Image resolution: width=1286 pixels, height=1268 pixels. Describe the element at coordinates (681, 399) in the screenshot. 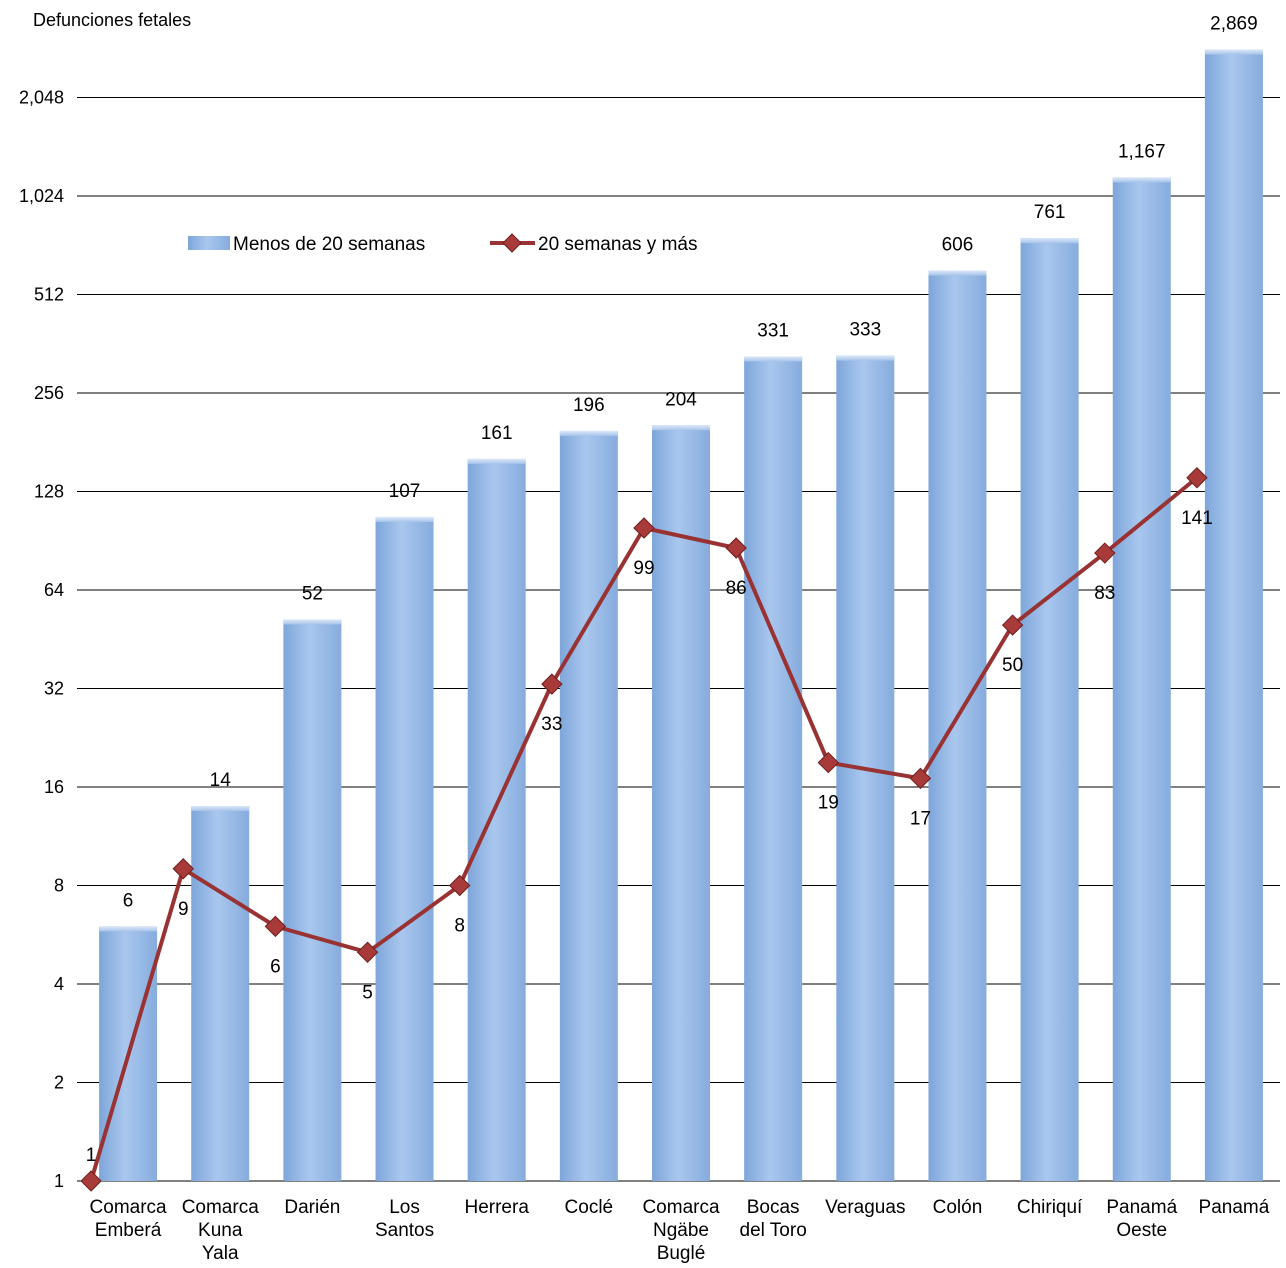

I see `bar-data-label: 204` at that location.